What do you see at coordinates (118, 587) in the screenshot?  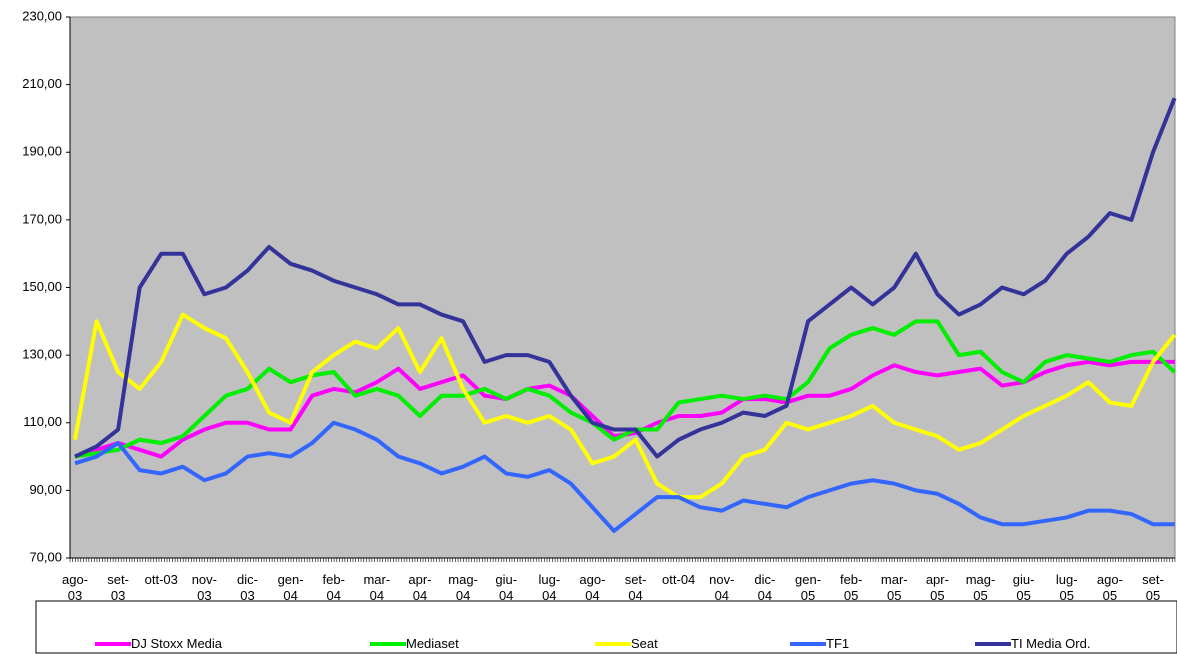 I see `x-tick-label: set-03` at bounding box center [118, 587].